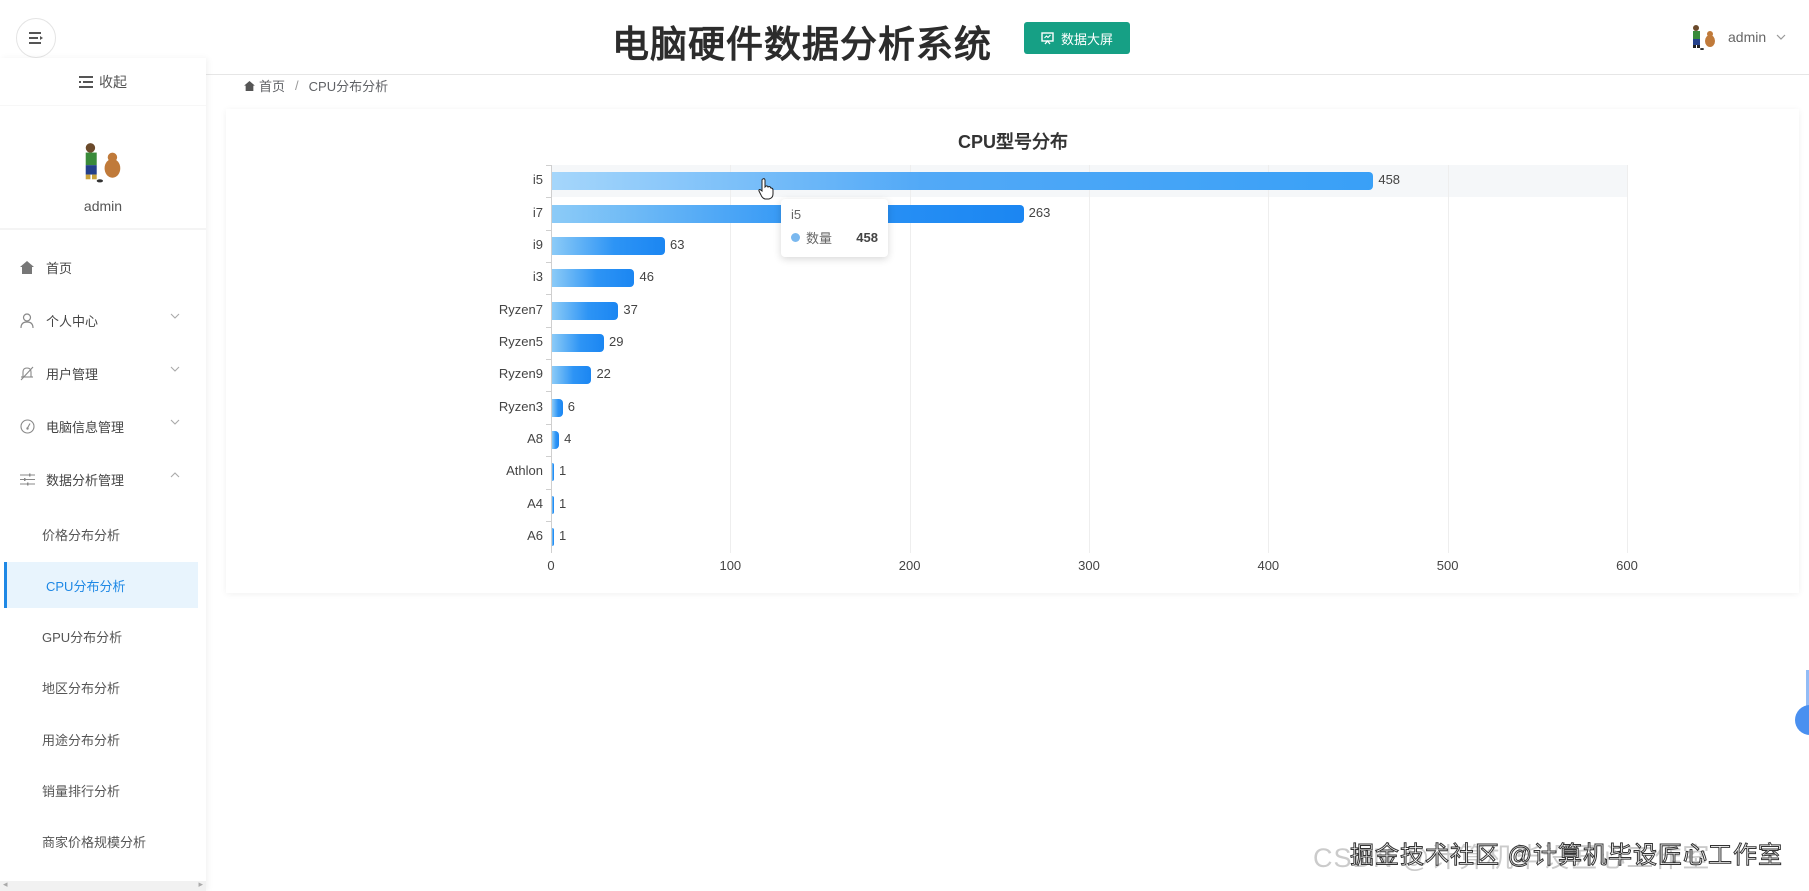 The width and height of the screenshot is (1809, 891). What do you see at coordinates (537, 277) in the screenshot?
I see `y-axis-category-label: i3` at bounding box center [537, 277].